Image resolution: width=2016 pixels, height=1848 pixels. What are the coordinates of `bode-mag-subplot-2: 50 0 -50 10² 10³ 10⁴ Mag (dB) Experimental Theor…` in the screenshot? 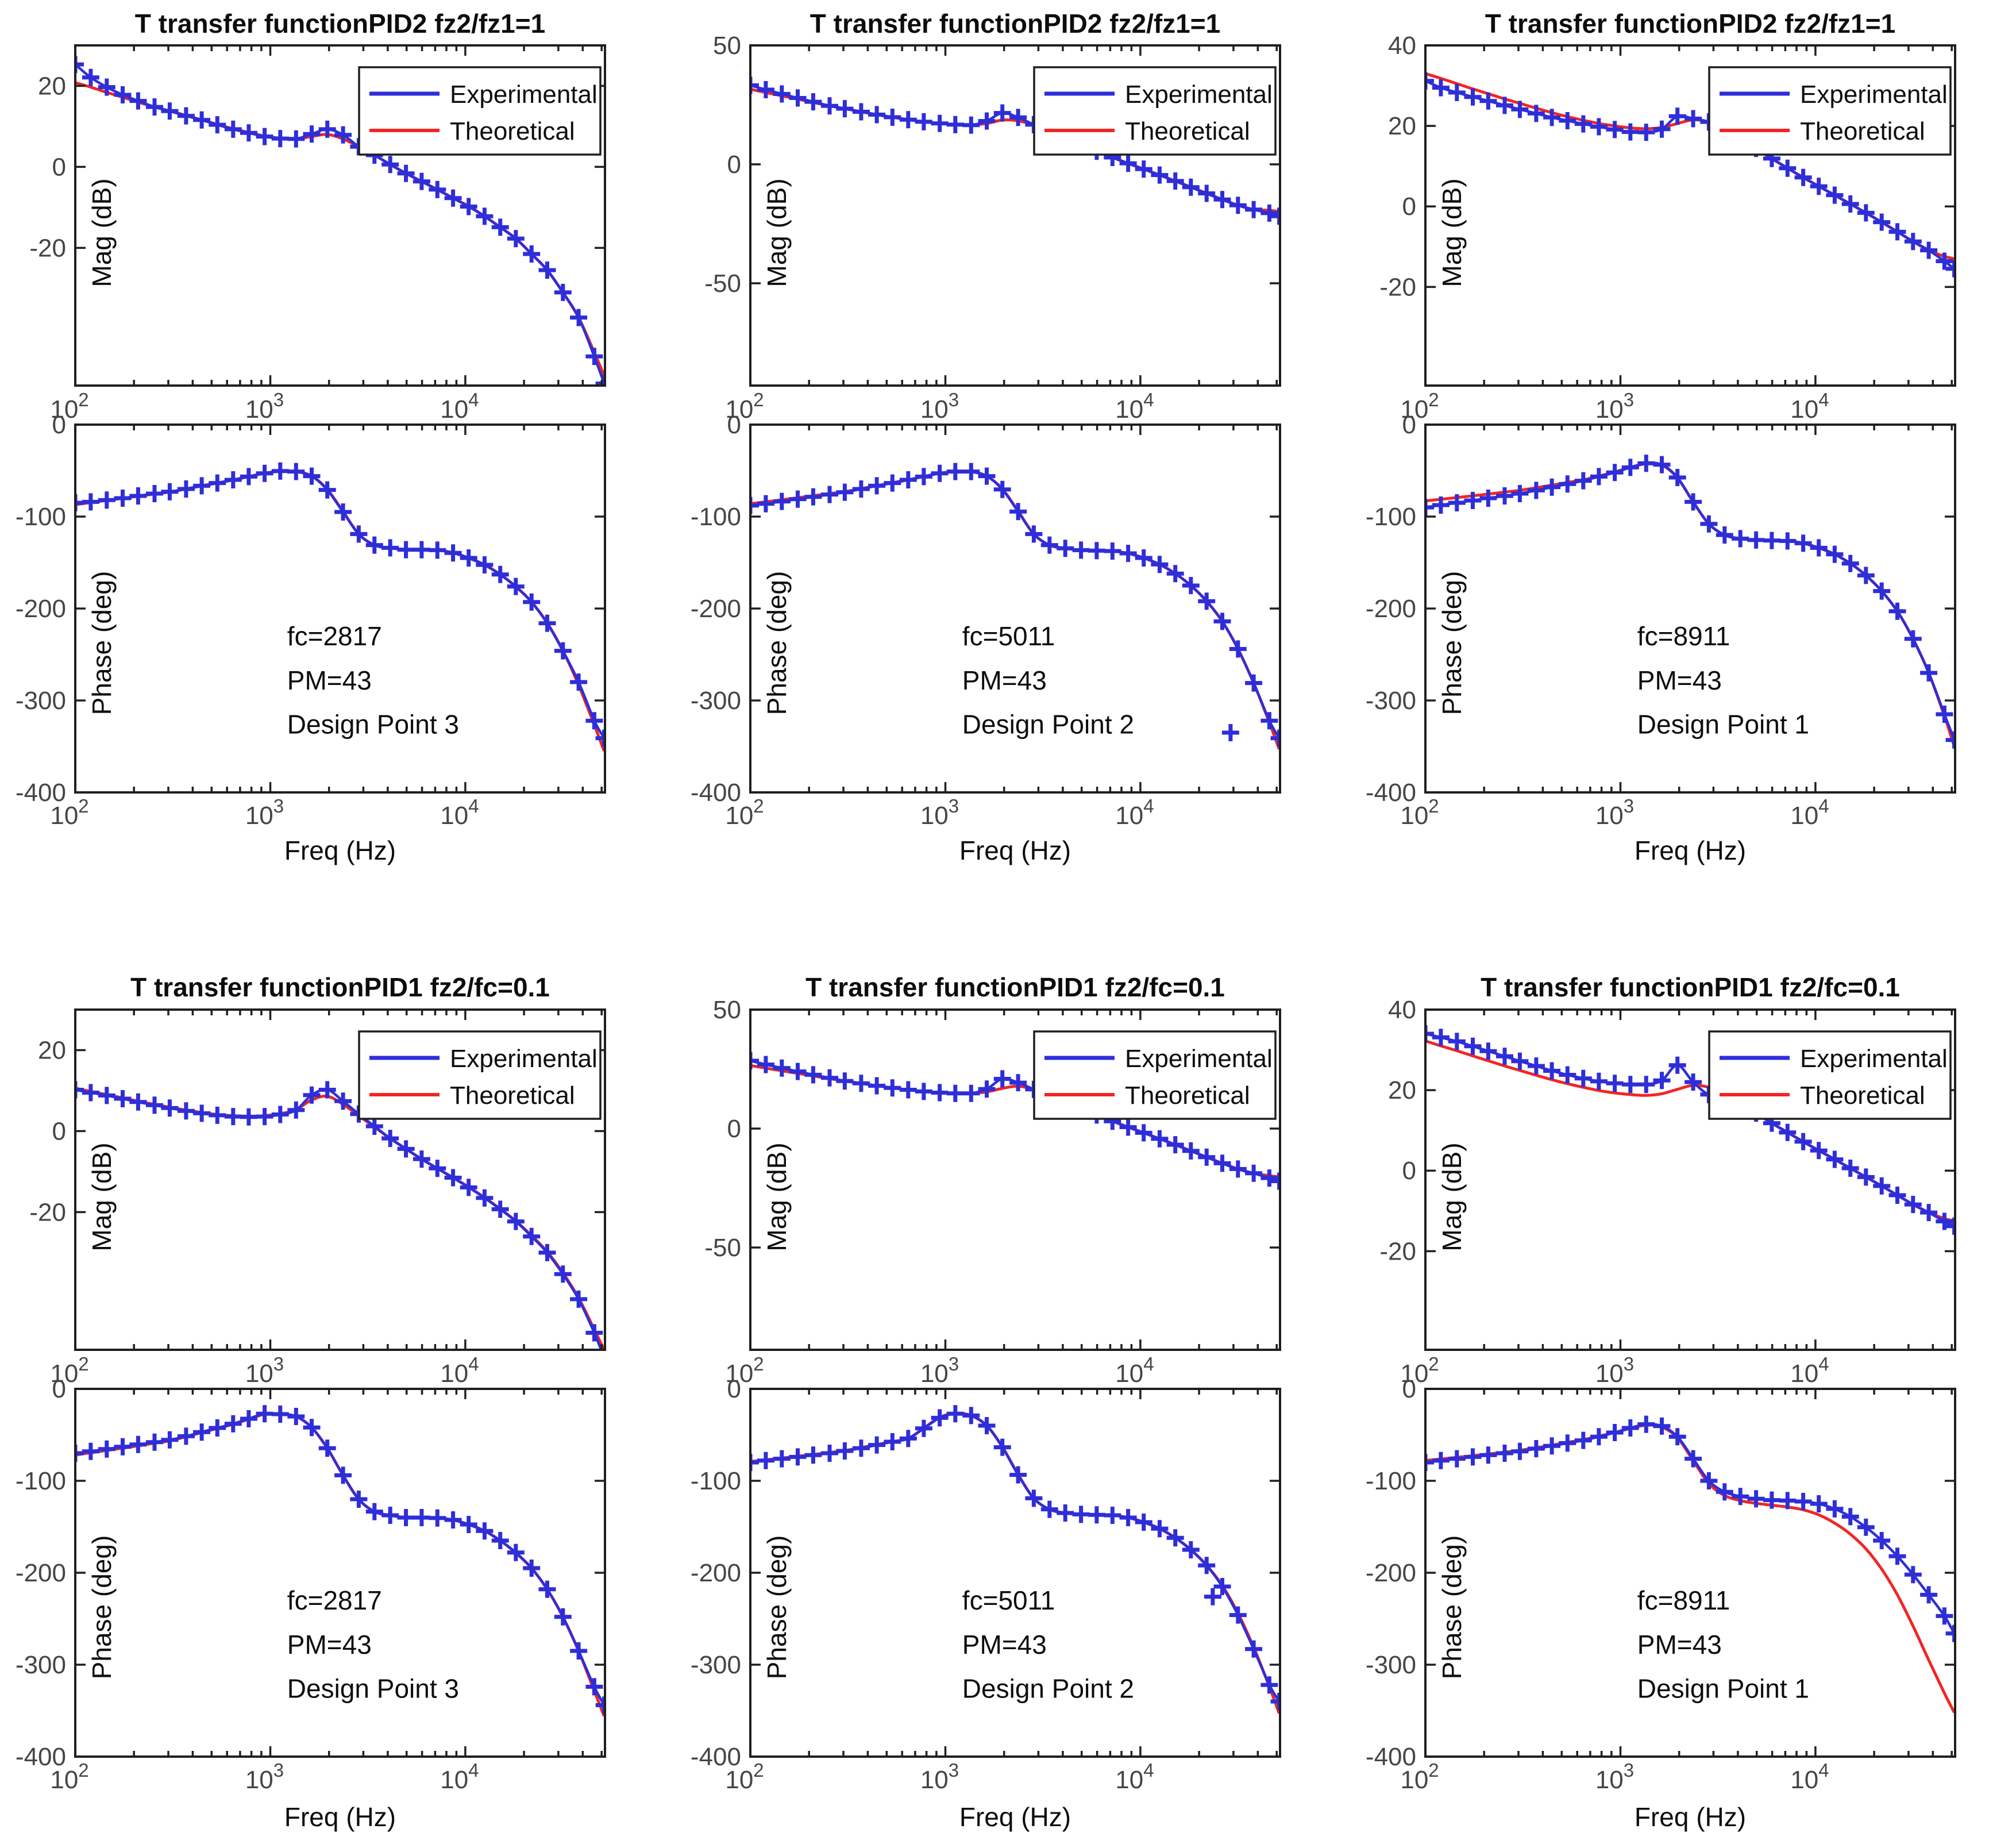 It's located at (992, 228).